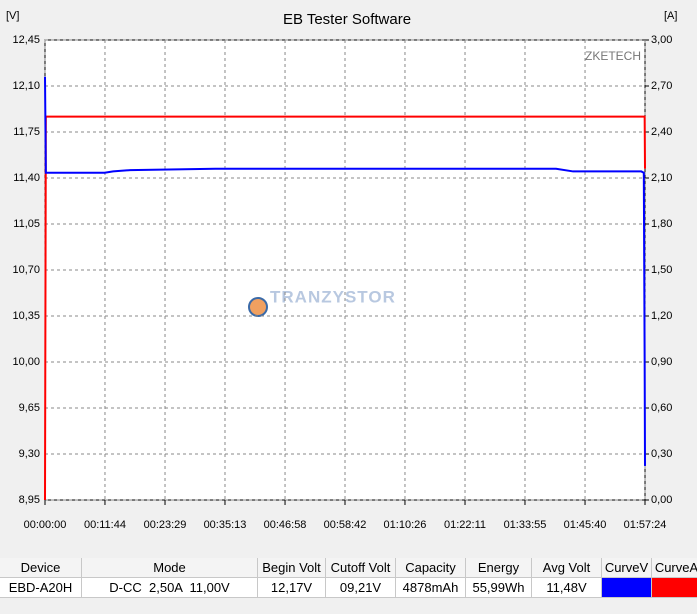  I want to click on x-tick-label: 00:00:00, so click(45, 525).